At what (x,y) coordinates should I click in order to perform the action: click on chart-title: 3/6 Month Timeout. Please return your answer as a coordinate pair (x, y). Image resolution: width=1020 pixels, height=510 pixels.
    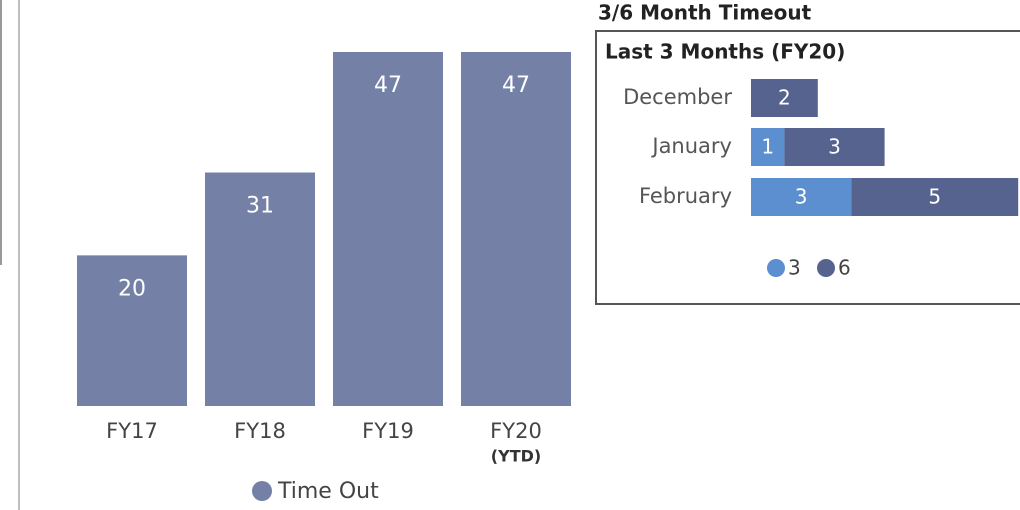
    Looking at the image, I should click on (705, 13).